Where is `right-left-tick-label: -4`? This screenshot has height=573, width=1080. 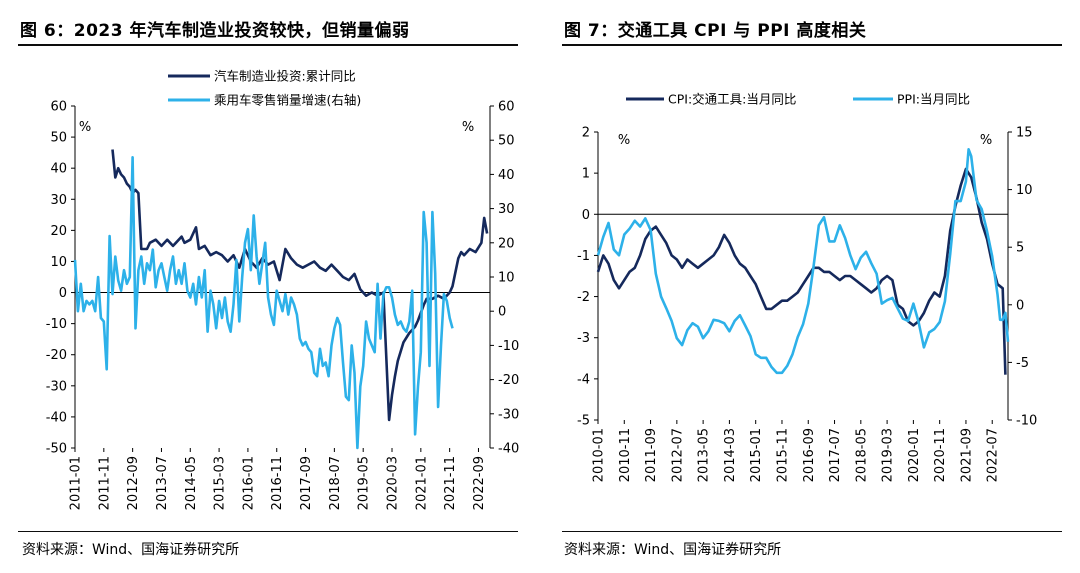 right-left-tick-label: -4 is located at coordinates (583, 379).